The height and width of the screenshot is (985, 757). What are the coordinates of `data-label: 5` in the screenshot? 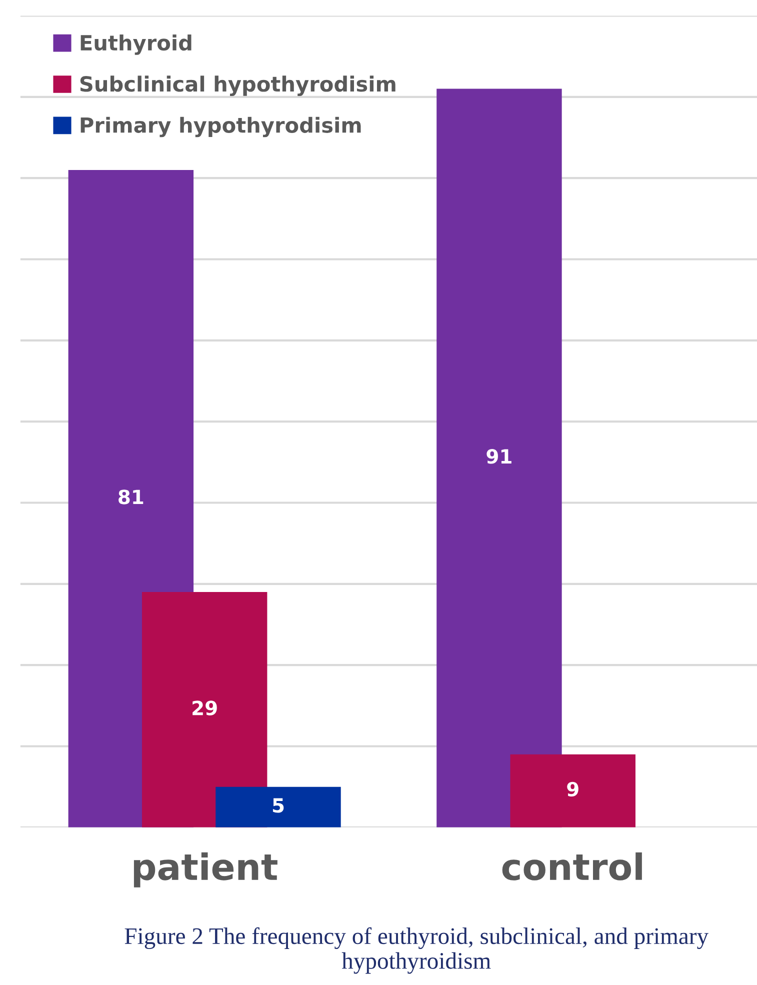 It's located at (278, 805).